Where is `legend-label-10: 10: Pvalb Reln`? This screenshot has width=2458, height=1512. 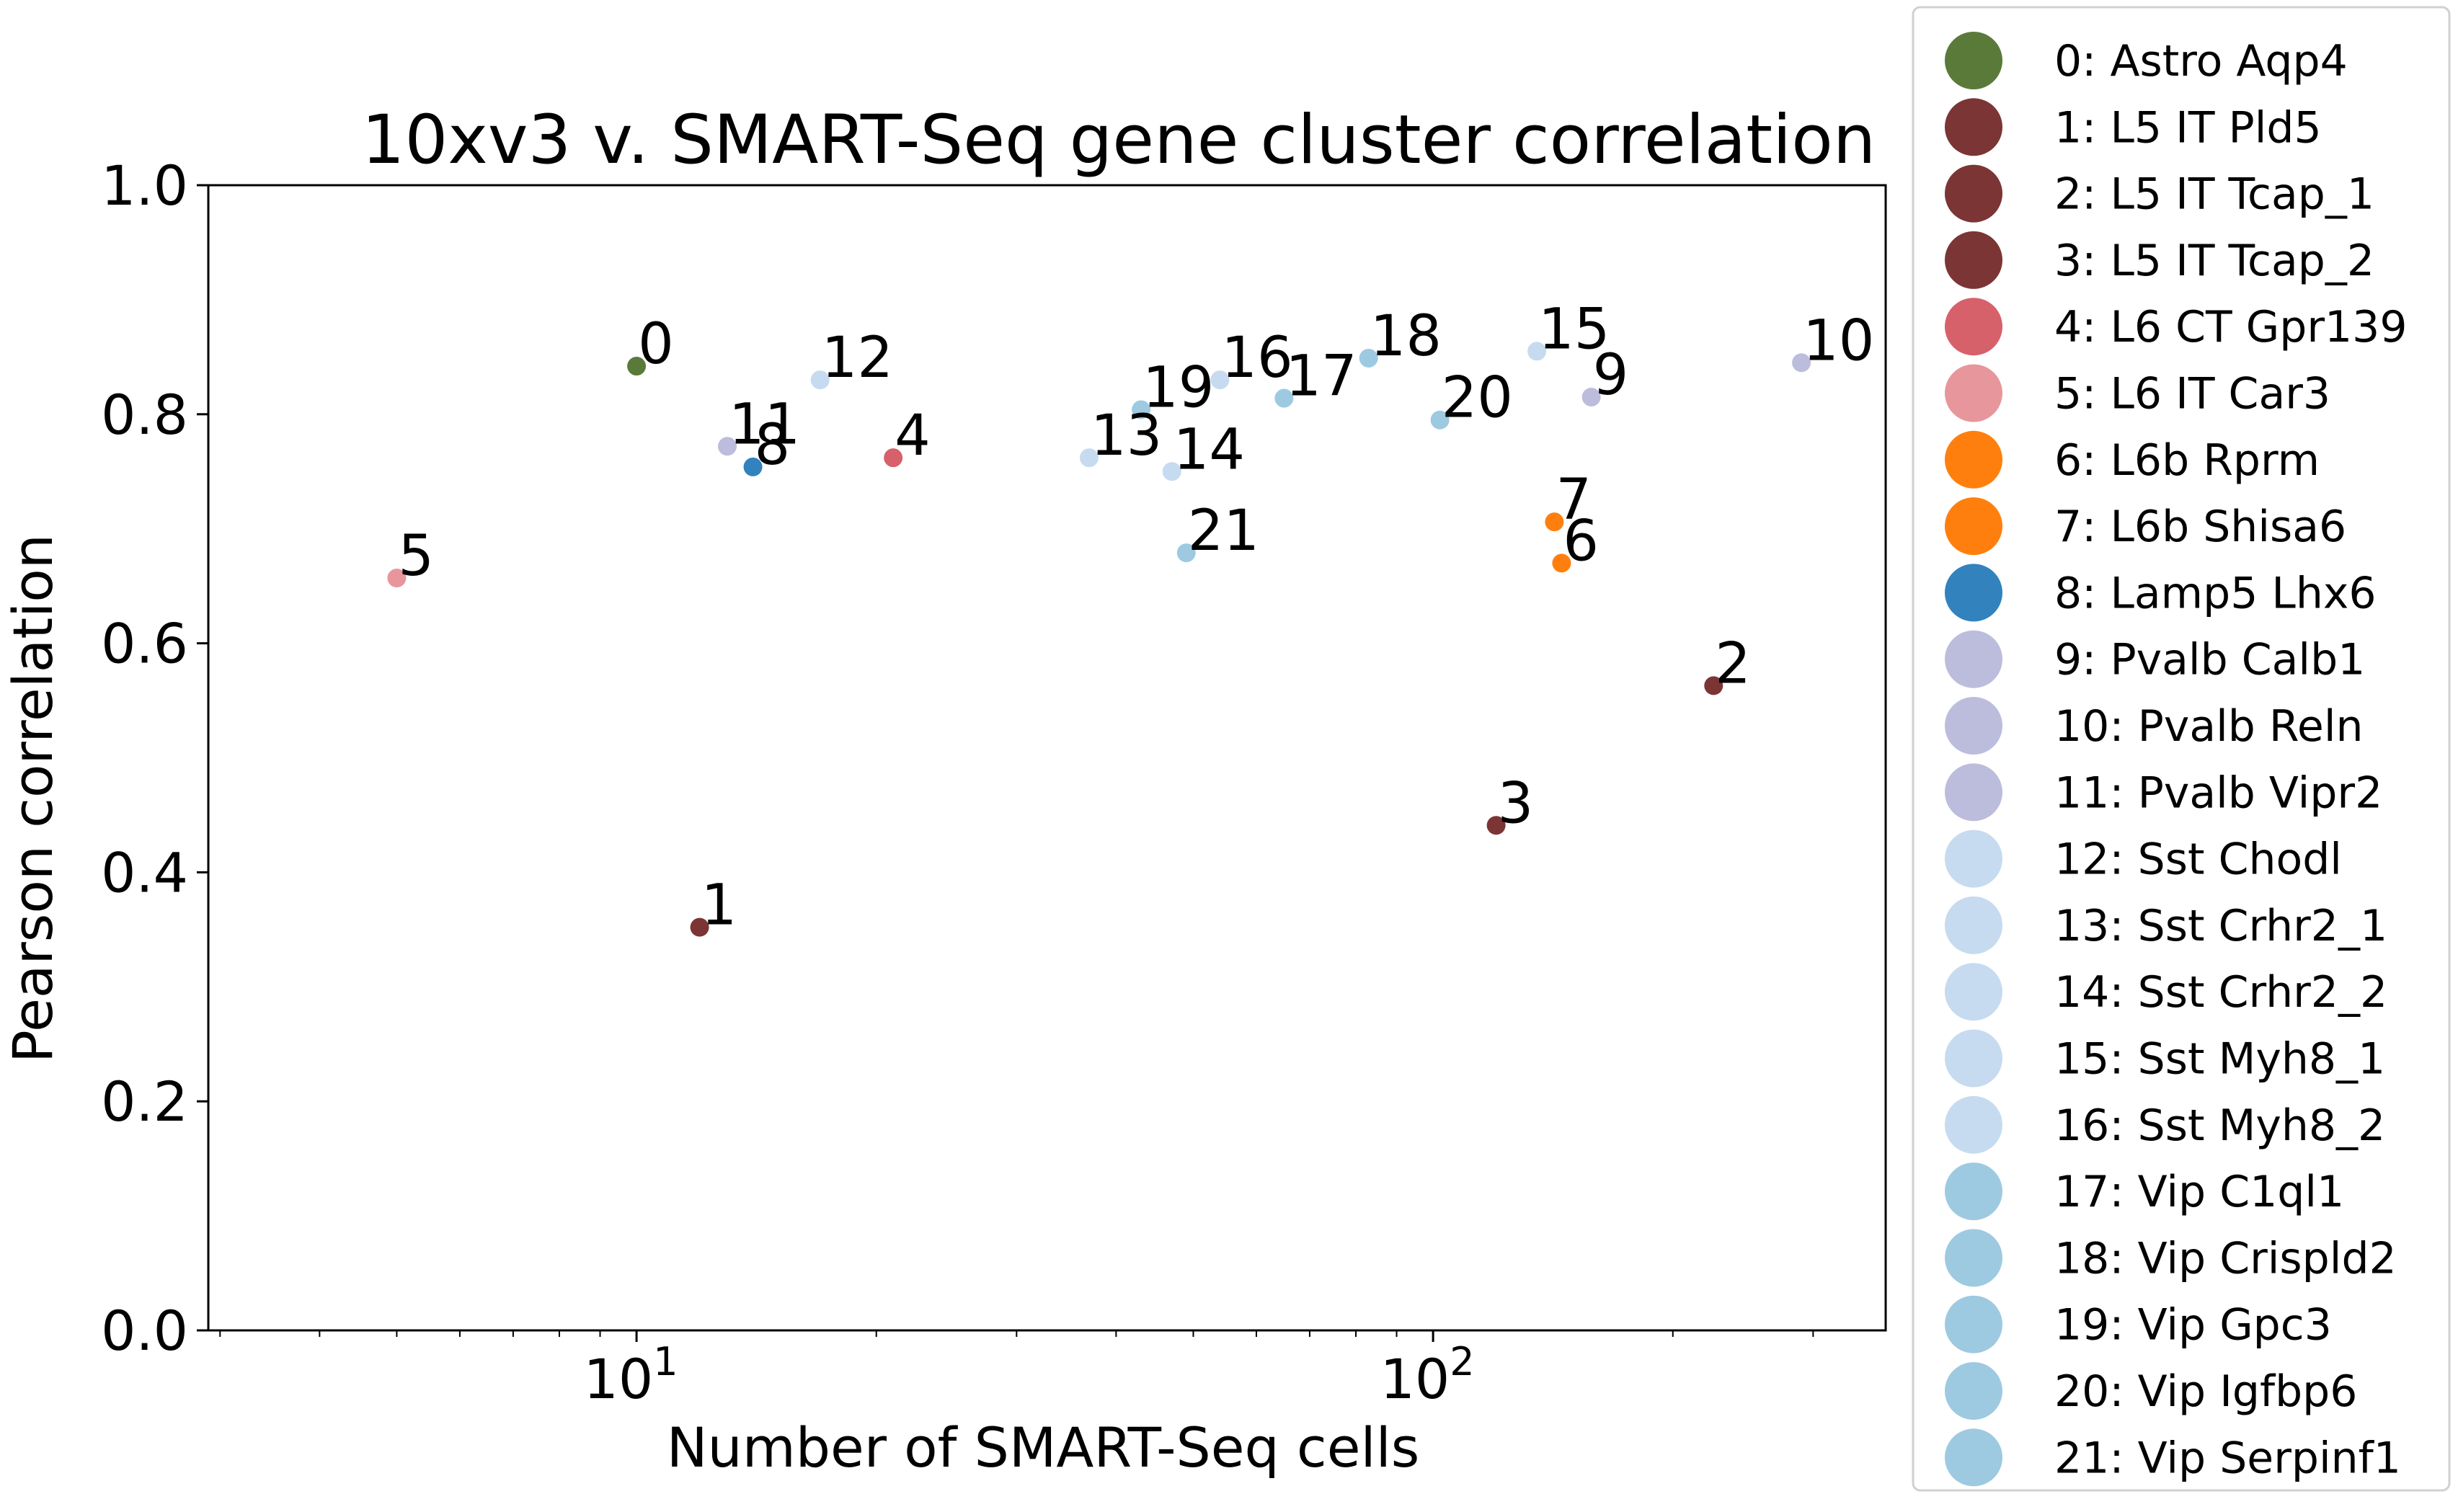 legend-label-10: 10: Pvalb Reln is located at coordinates (2209, 727).